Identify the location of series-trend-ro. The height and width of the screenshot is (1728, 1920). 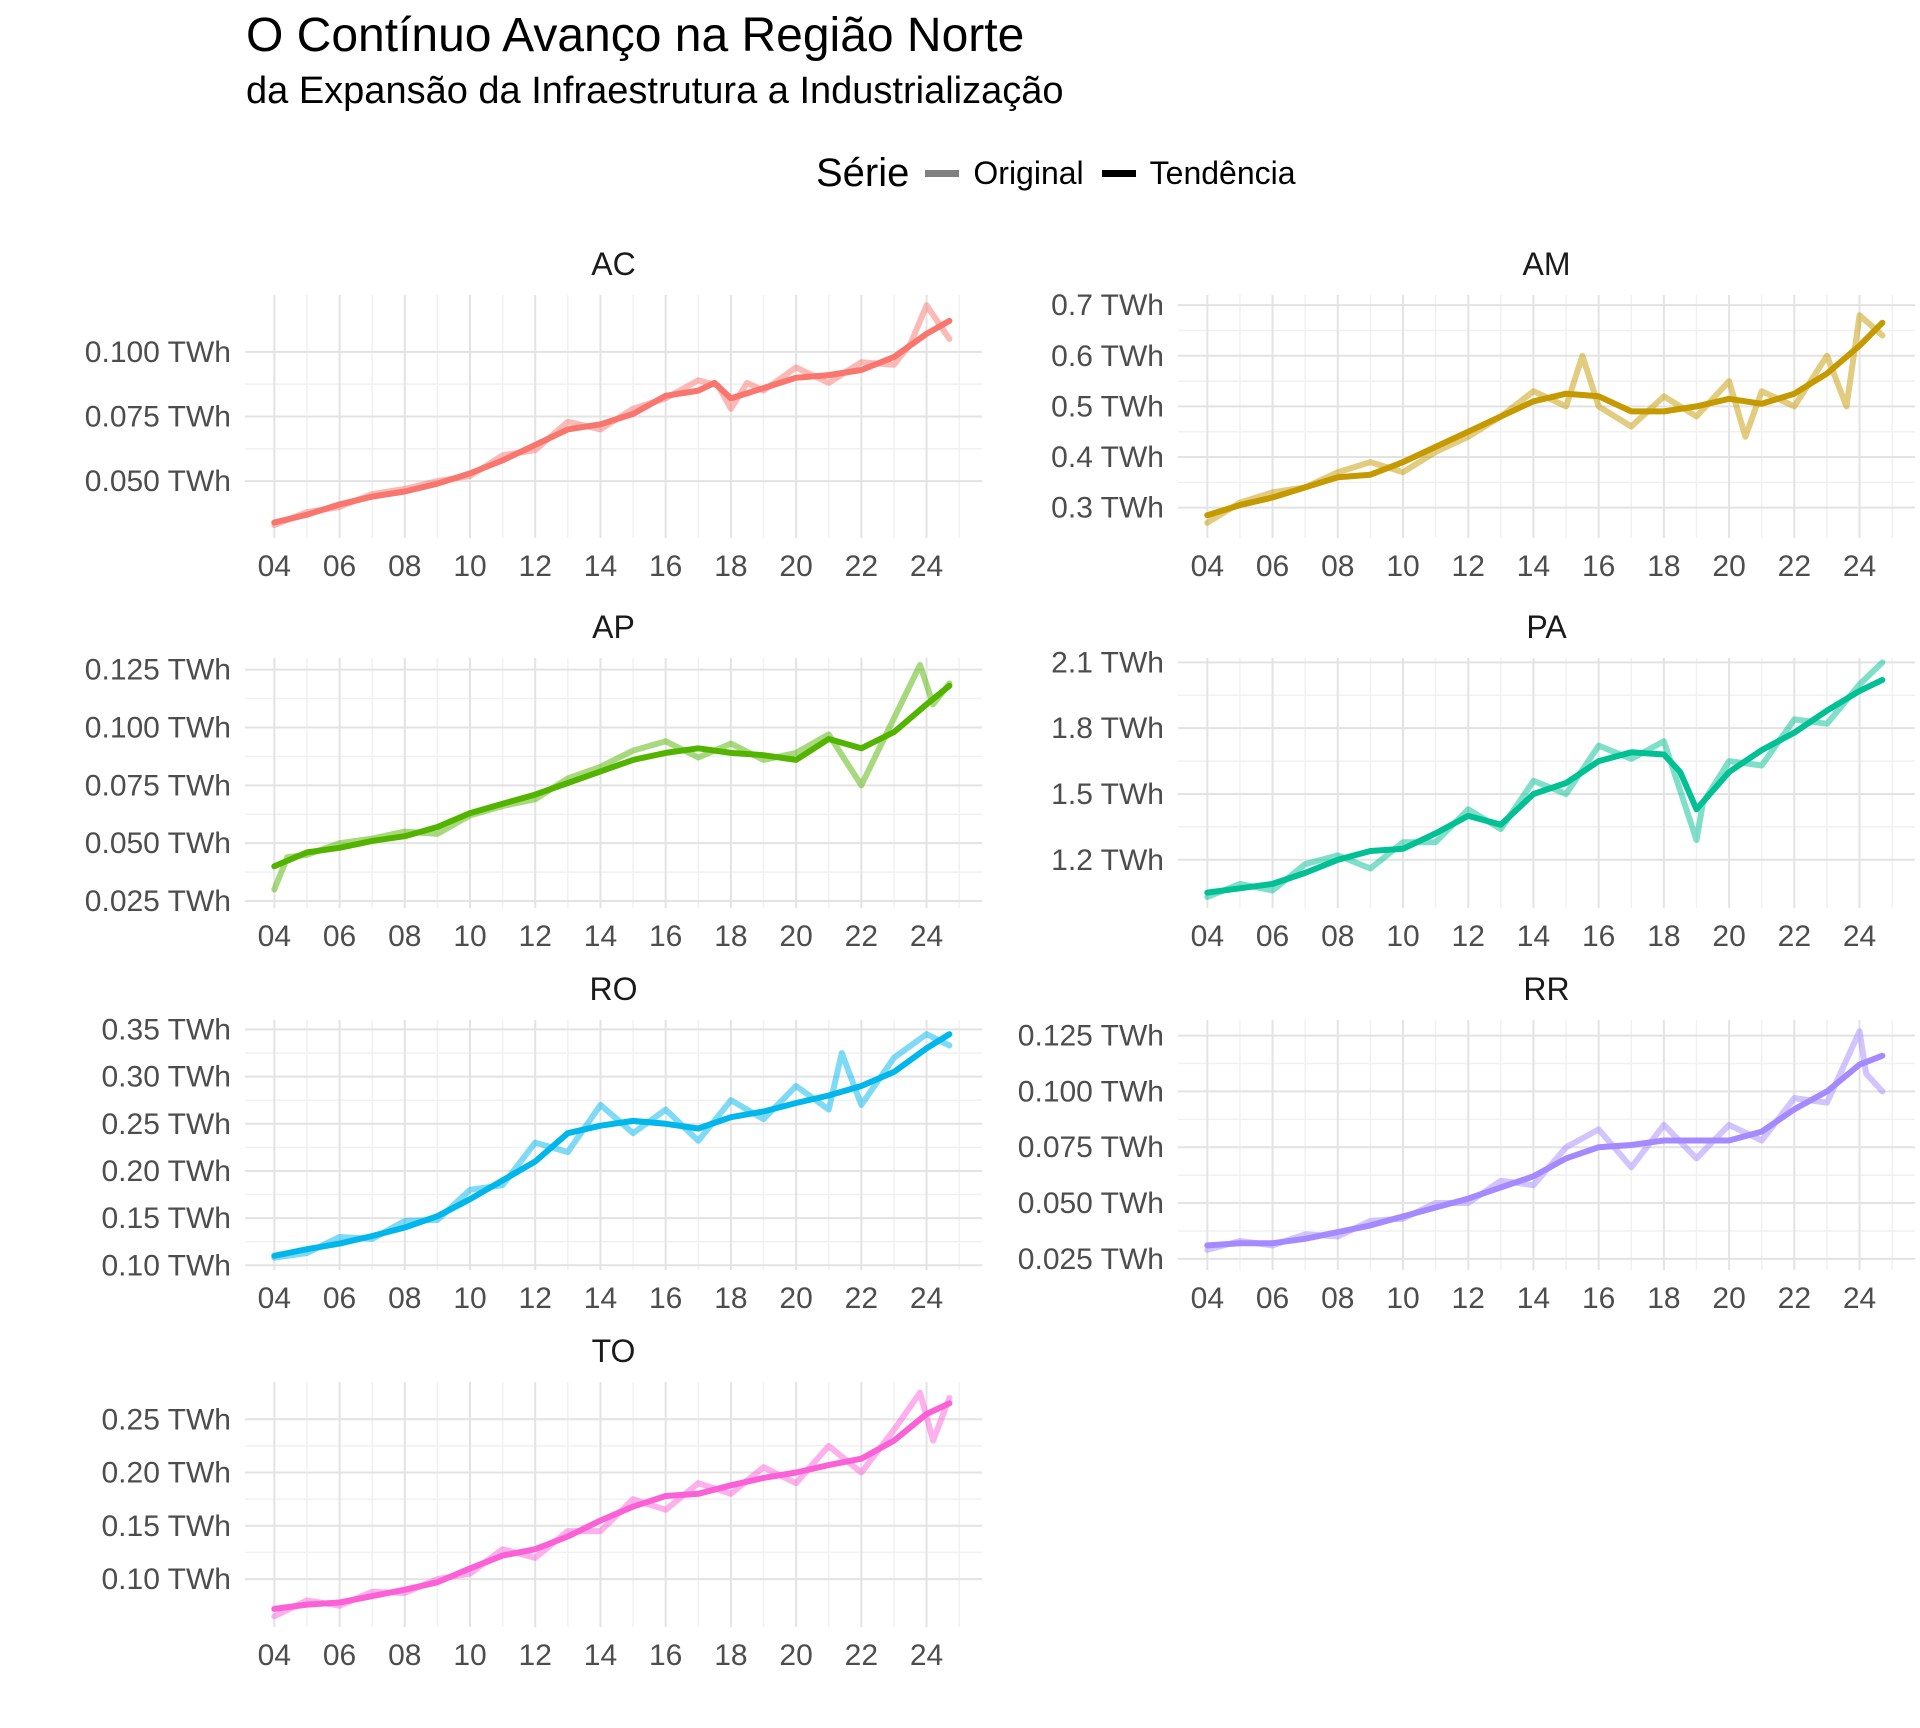
(612, 1145).